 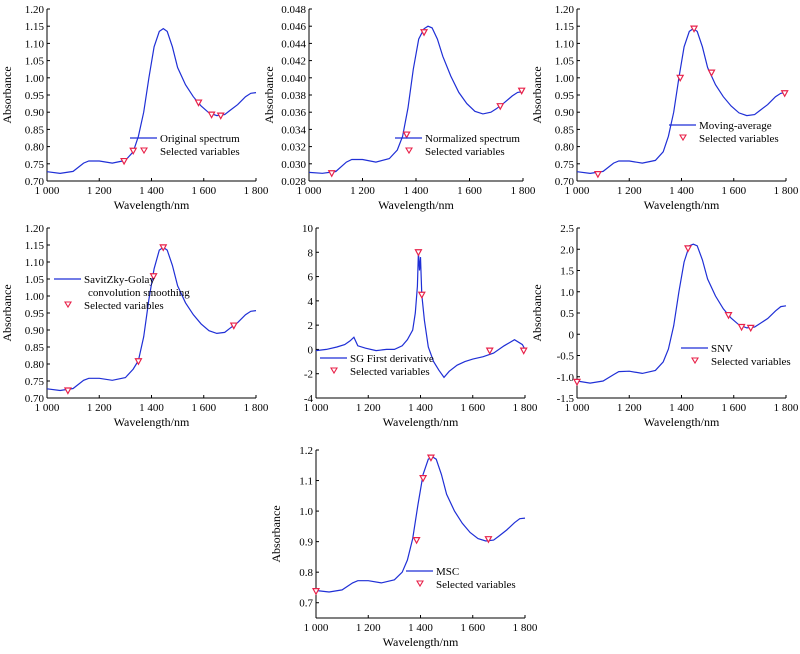 I want to click on y-tick-label: 2, so click(x=311, y=326).